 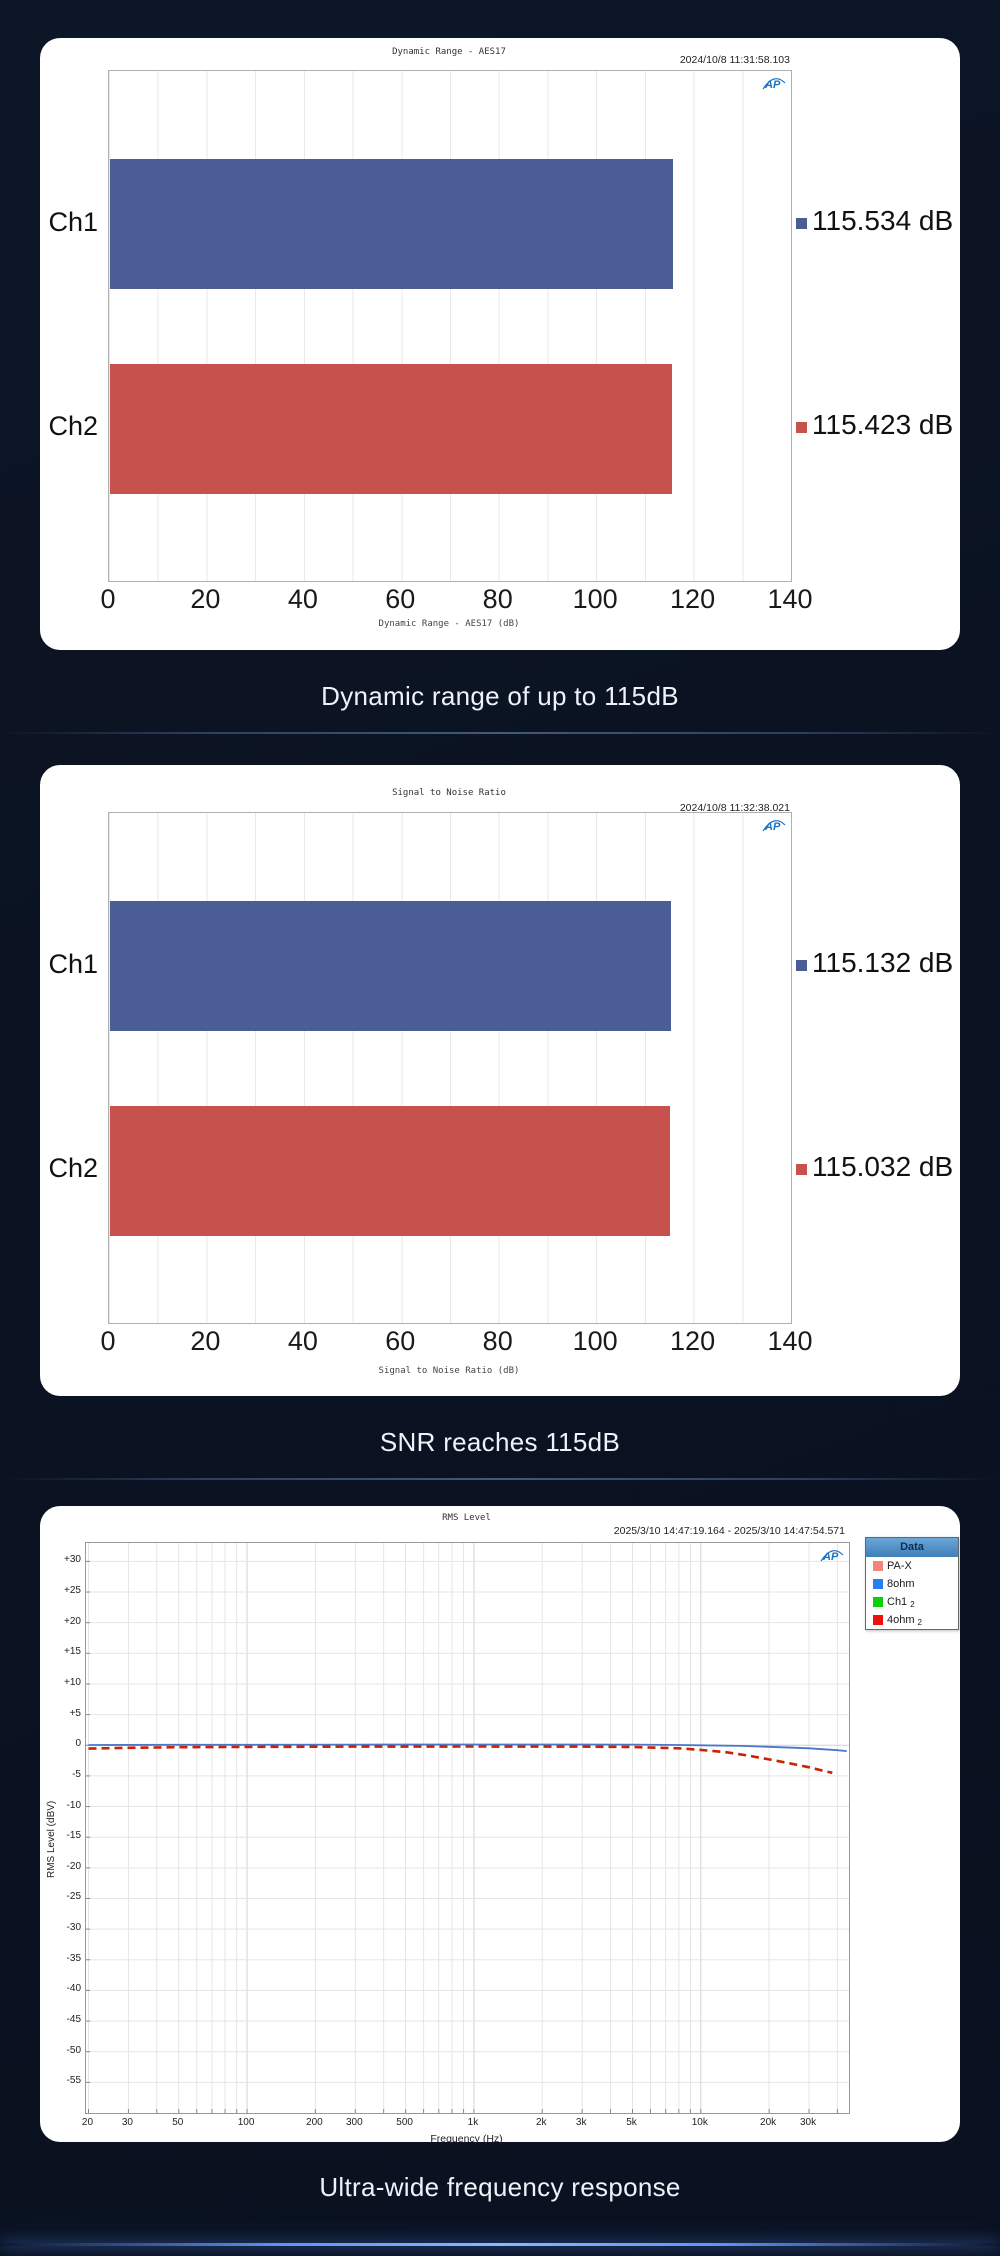 What do you see at coordinates (883, 220) in the screenshot?
I see `value-label-ch1: 115.534 dB` at bounding box center [883, 220].